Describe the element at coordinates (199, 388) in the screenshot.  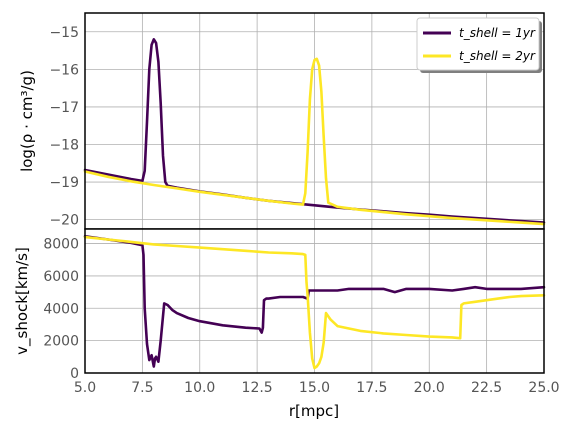
I see `x-tick-label: 10.0` at that location.